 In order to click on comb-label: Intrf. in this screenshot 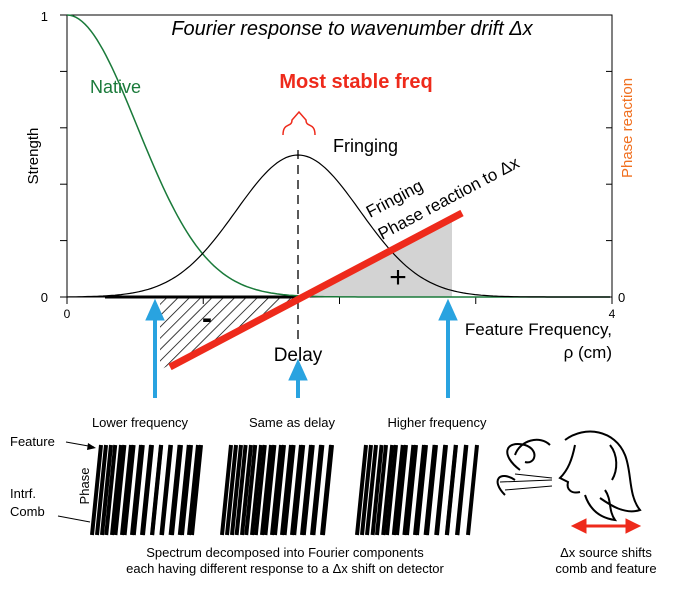, I will do `click(23, 493)`.